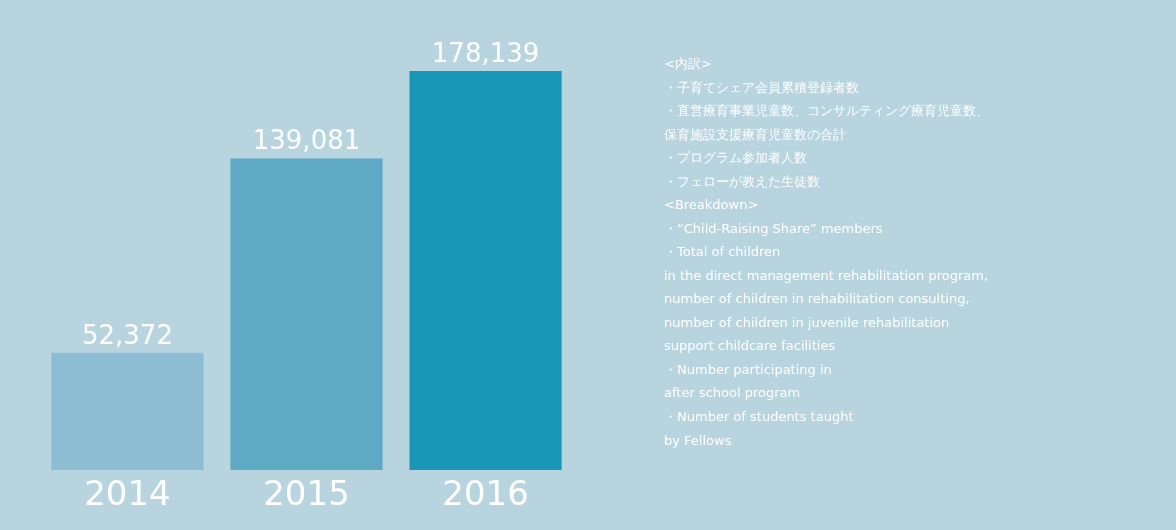  I want to click on text: in the direct management rehabilitation program,, so click(826, 275).